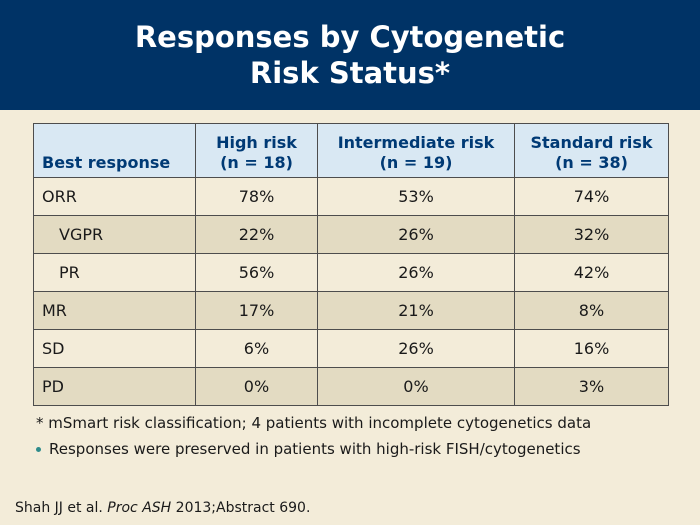 This screenshot has width=700, height=525. I want to click on cell-high: 56%, so click(256, 272).